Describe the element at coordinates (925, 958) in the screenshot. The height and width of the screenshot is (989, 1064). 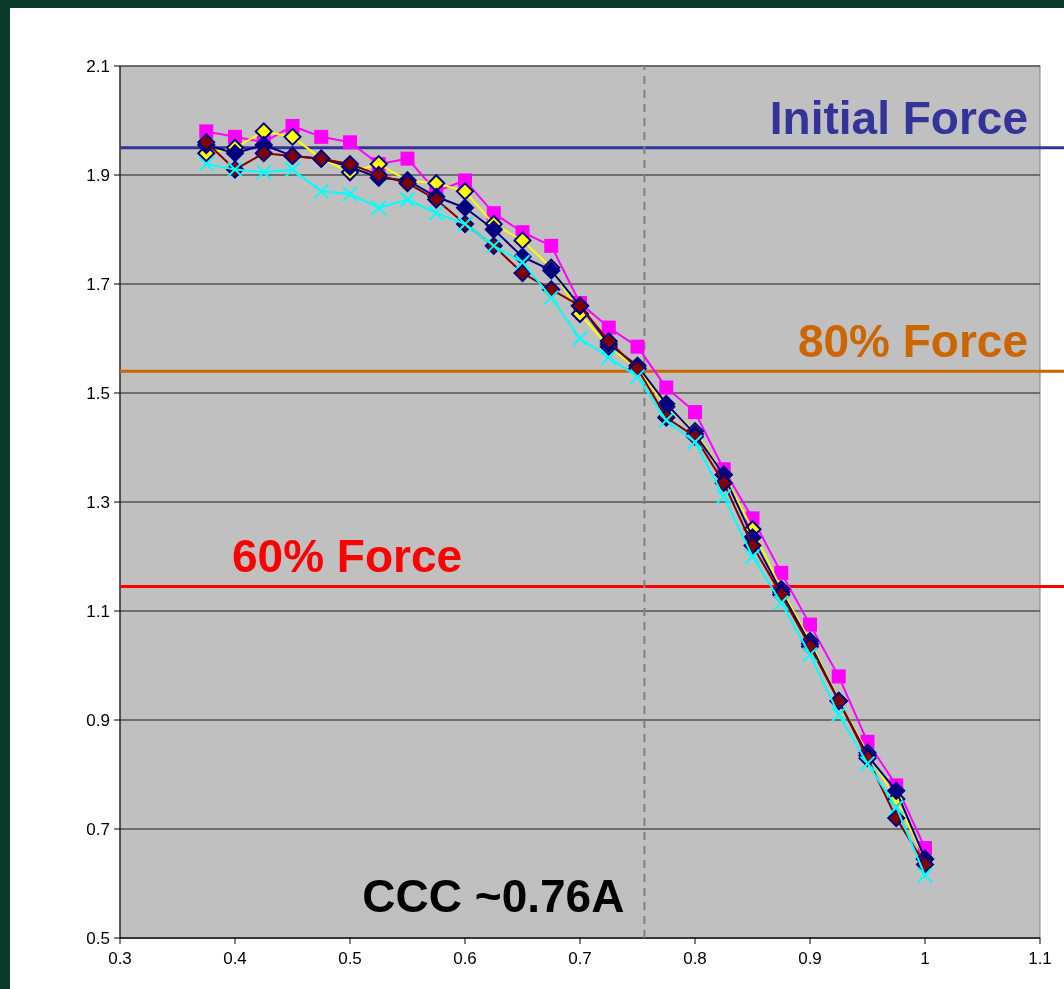
I see `x-tick-label: 1` at that location.